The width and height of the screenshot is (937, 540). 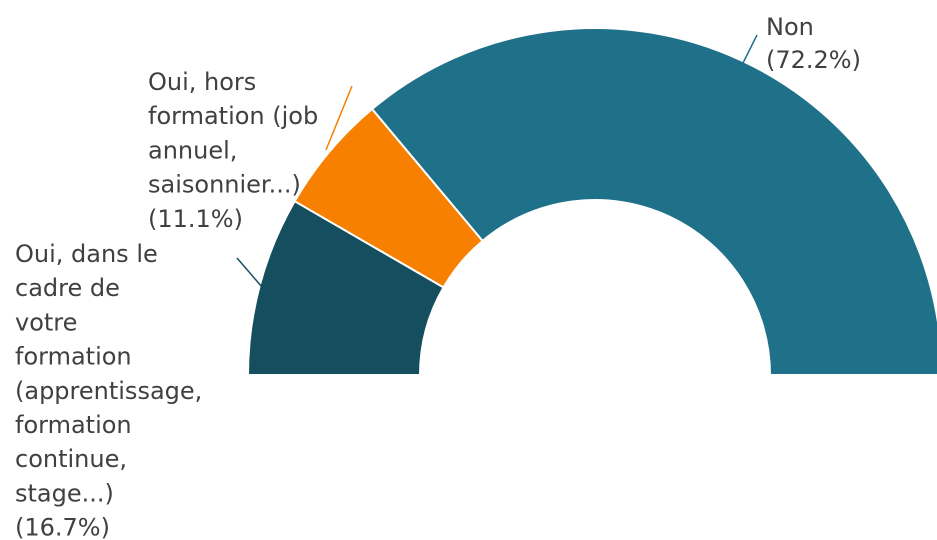 I want to click on data-label-0-line-4: (apprentissage,, so click(x=108, y=391).